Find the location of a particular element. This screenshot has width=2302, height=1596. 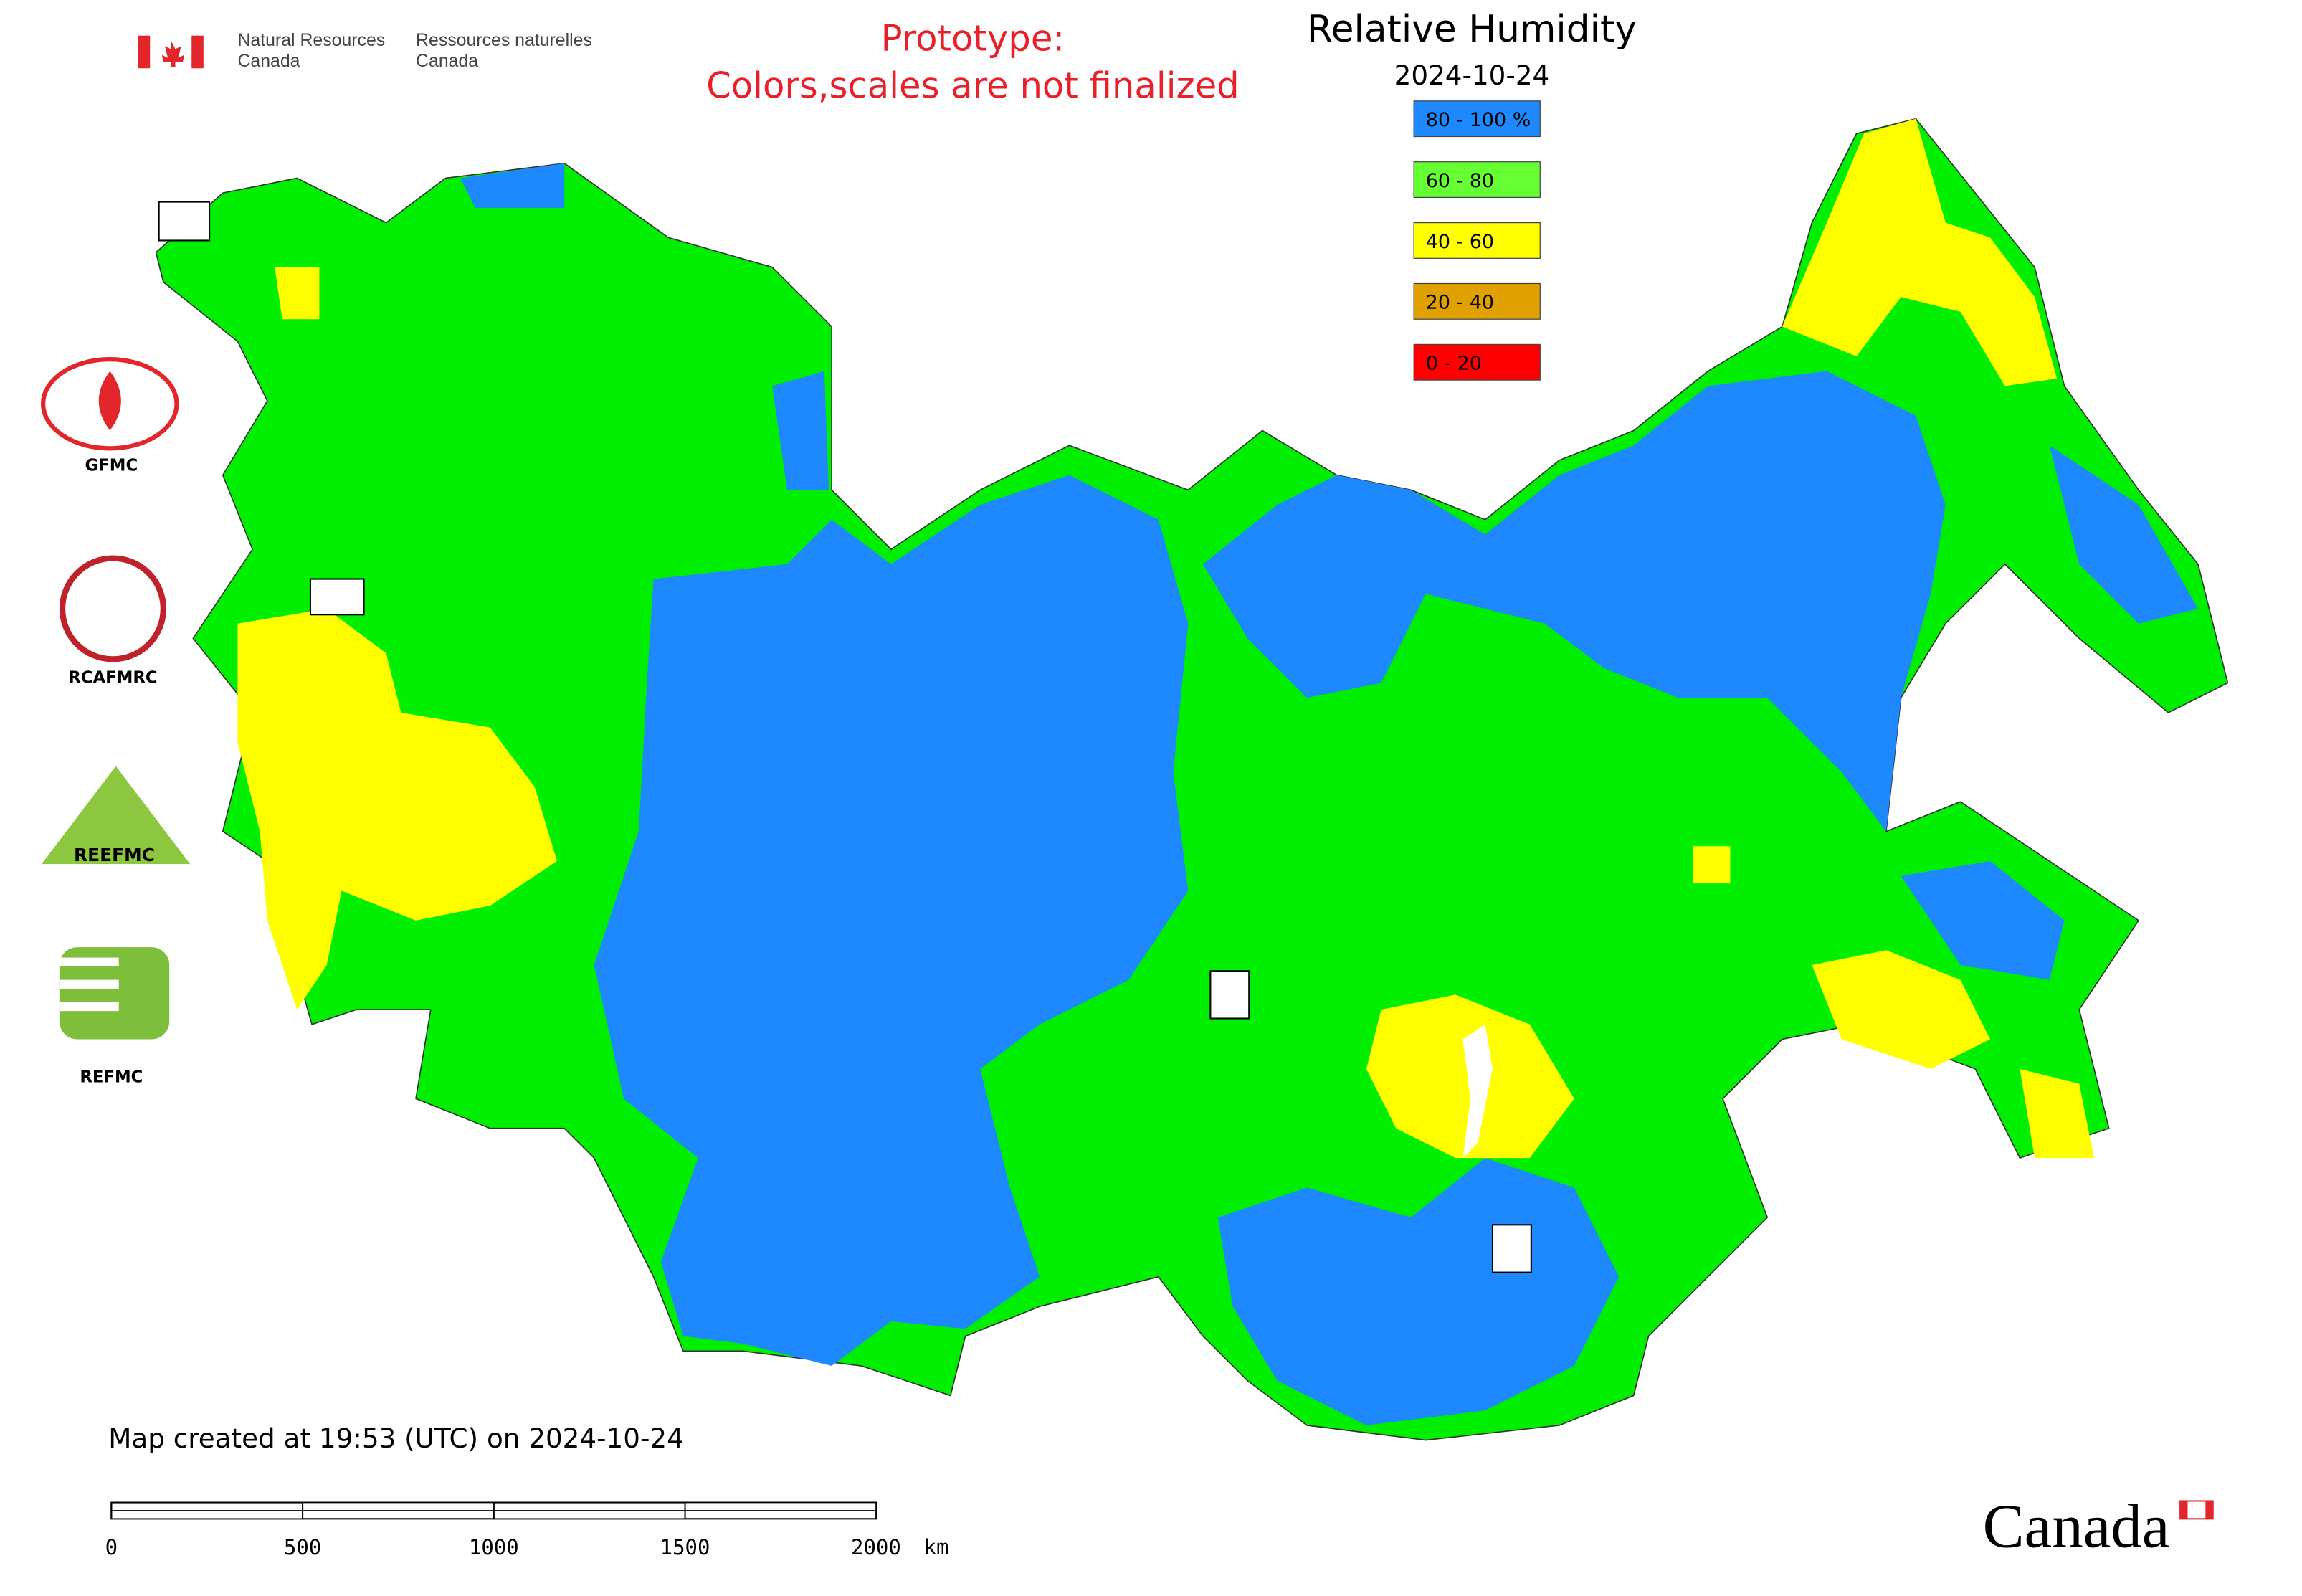

legend-label: 60 - 80 is located at coordinates (1460, 181).